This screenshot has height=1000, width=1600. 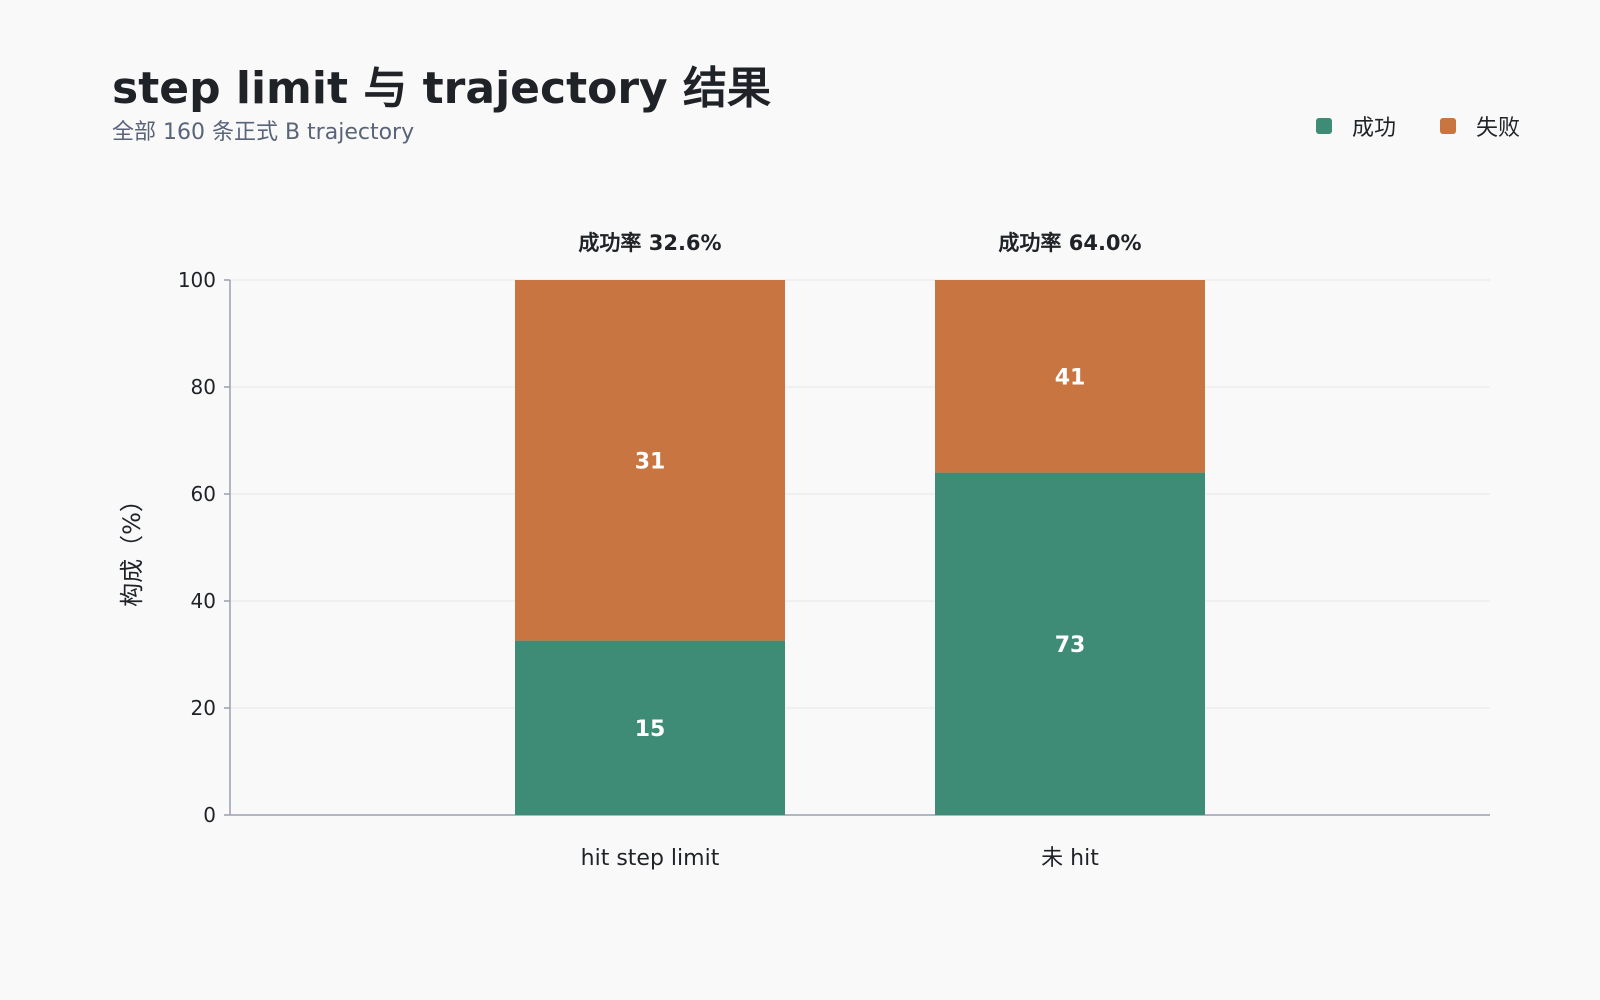 I want to click on data-label-success: 15, so click(x=650, y=729).